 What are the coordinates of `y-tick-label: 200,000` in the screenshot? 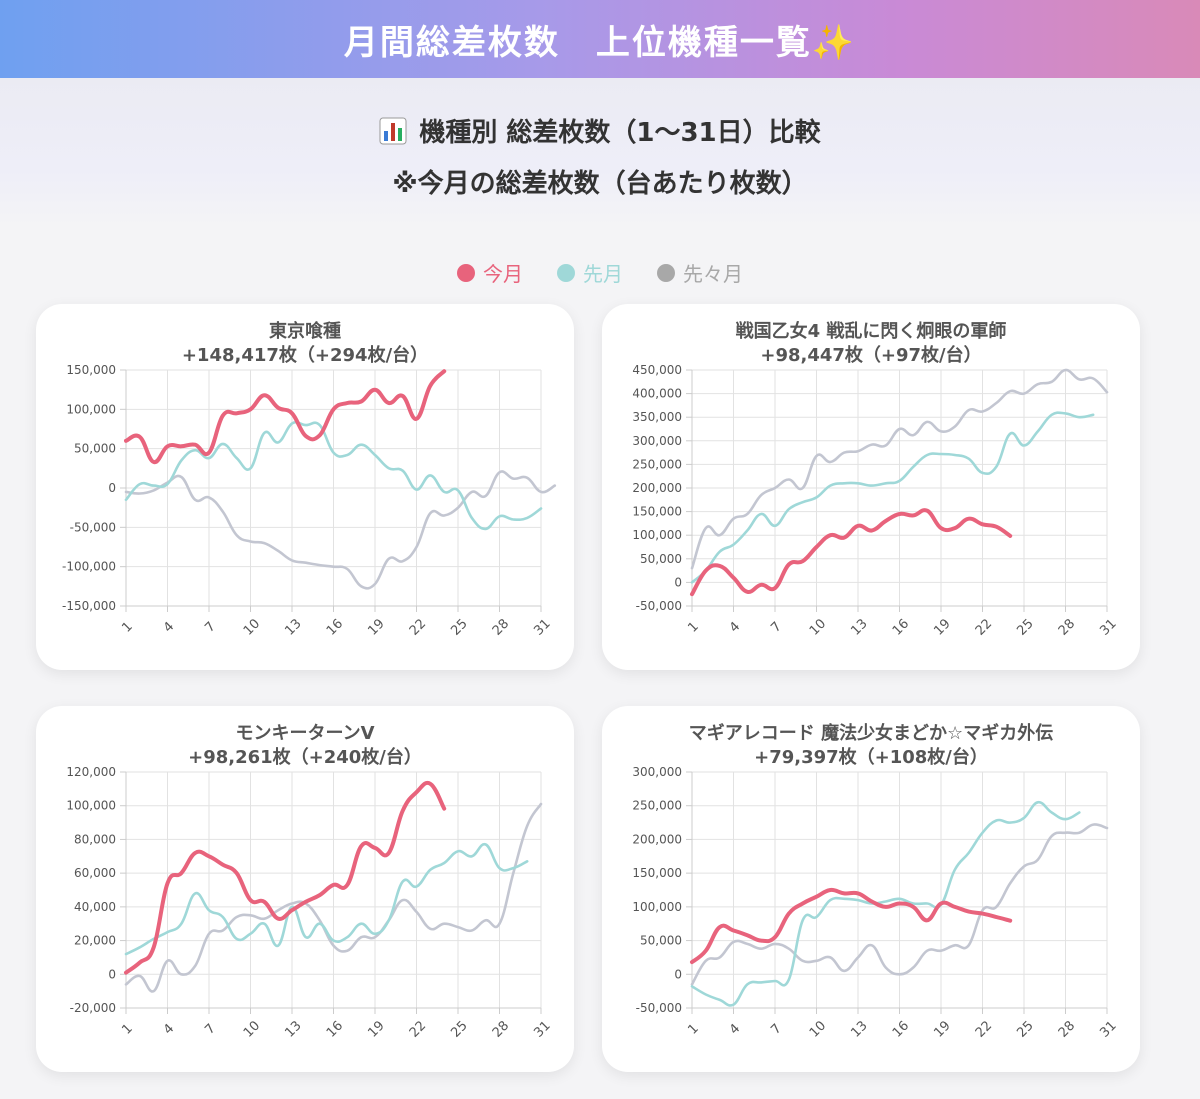 It's located at (657, 839).